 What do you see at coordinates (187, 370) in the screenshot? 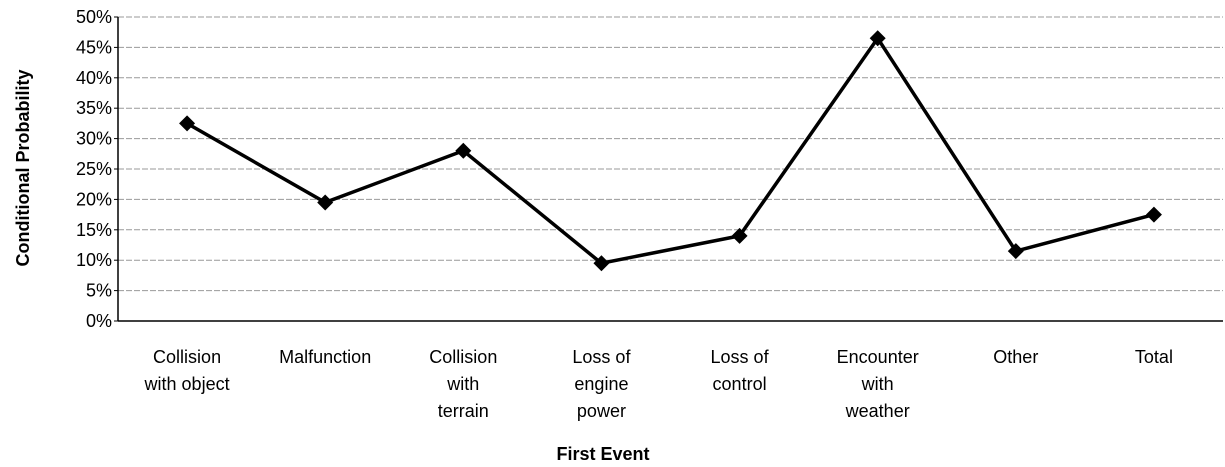
I see `x-tick-label: Collision with object` at bounding box center [187, 370].